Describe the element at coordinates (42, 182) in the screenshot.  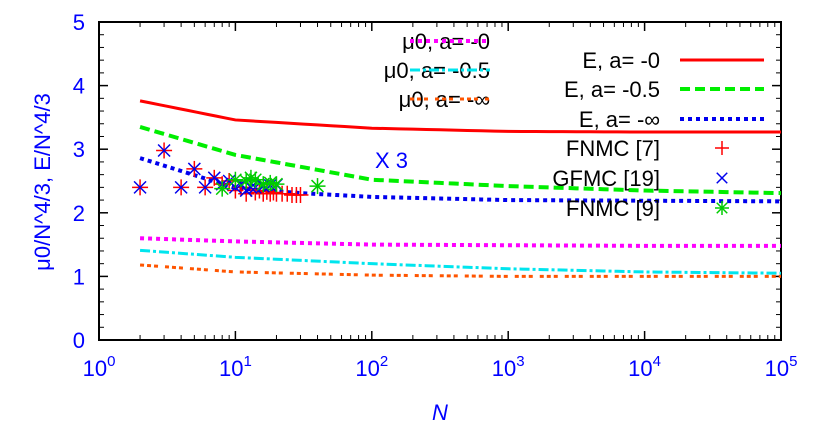
I see `y-axis-label: μ0/N^4/3, E/N^4/3` at that location.